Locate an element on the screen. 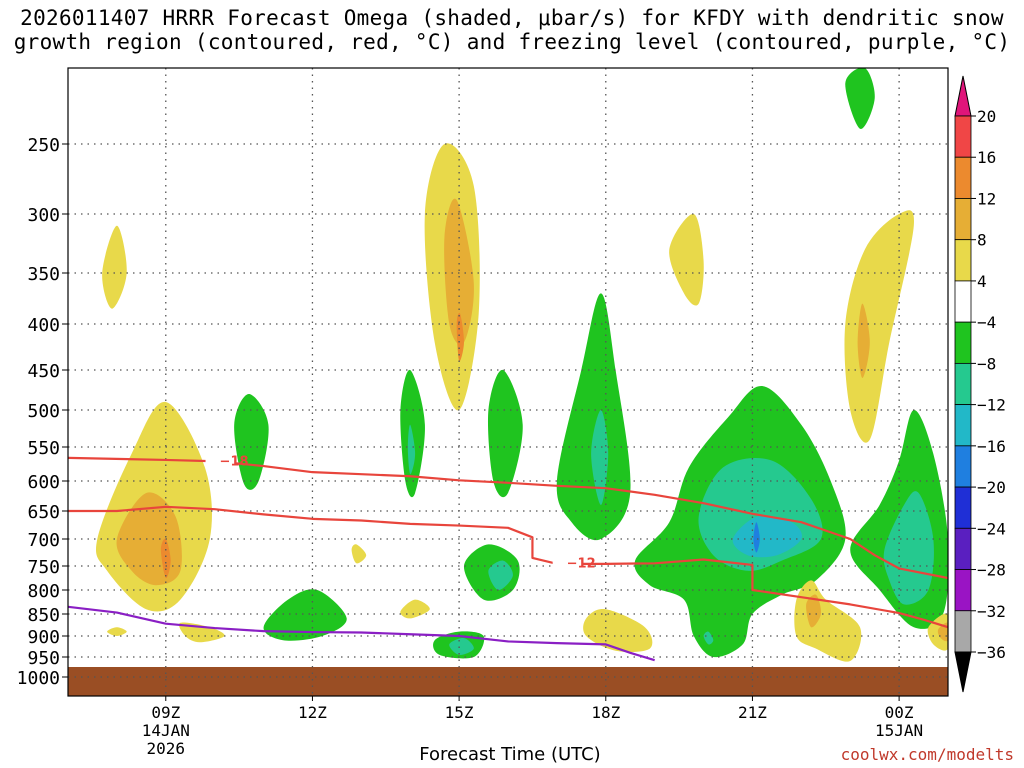  omega-region-yellow-10z-low is located at coordinates (202, 632).